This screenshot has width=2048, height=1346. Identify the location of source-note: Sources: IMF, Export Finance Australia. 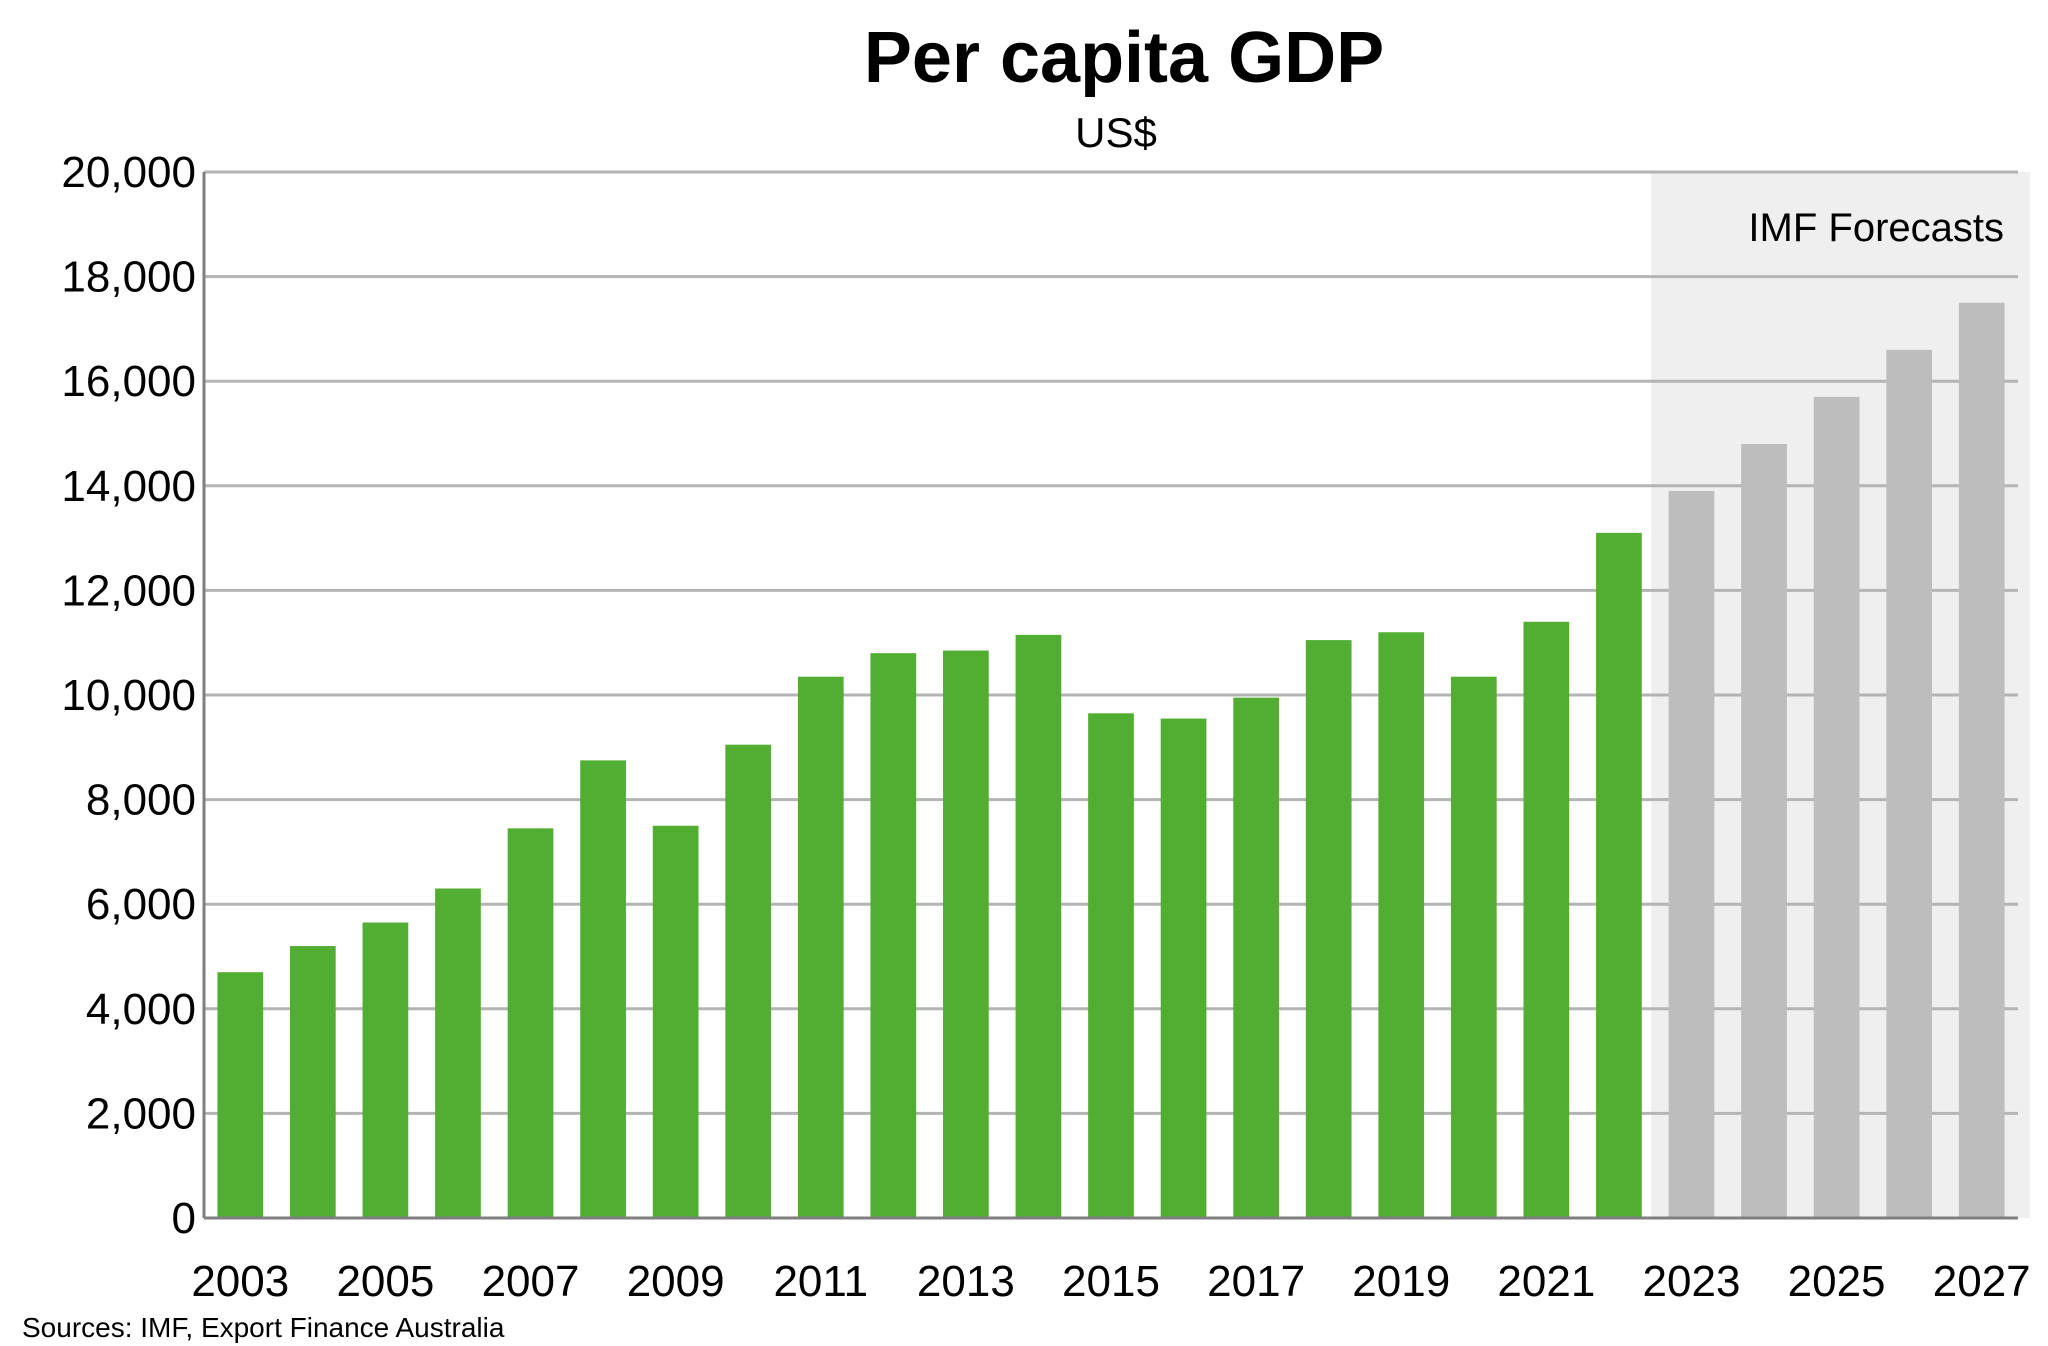
(263, 1327).